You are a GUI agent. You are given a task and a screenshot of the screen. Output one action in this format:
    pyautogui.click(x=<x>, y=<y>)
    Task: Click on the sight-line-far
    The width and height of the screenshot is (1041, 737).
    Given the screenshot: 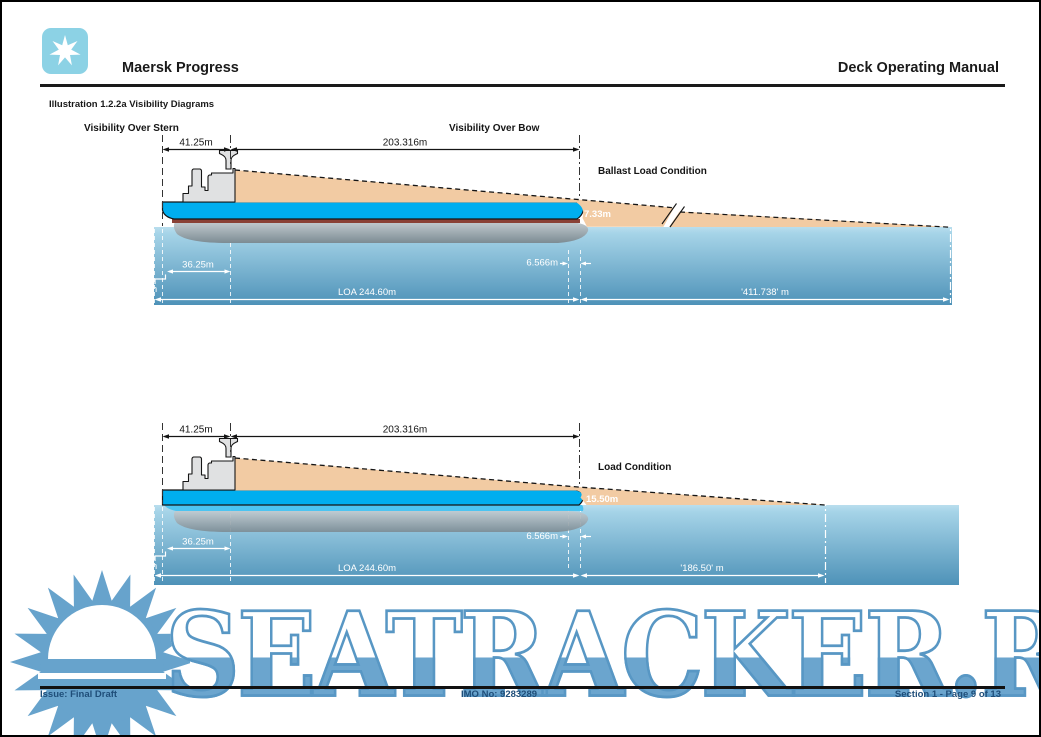 What is the action you would take?
    pyautogui.click(x=815, y=219)
    